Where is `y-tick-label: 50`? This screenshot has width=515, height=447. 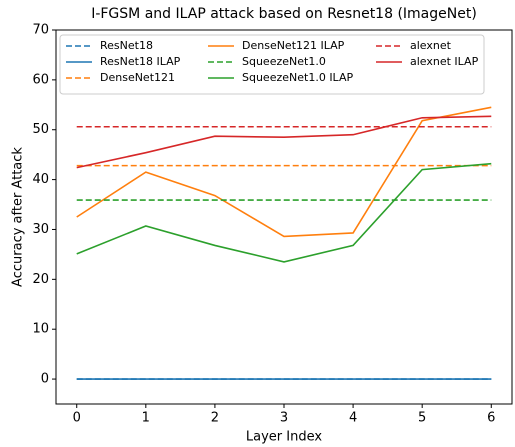 y-tick-label: 50 is located at coordinates (40, 129).